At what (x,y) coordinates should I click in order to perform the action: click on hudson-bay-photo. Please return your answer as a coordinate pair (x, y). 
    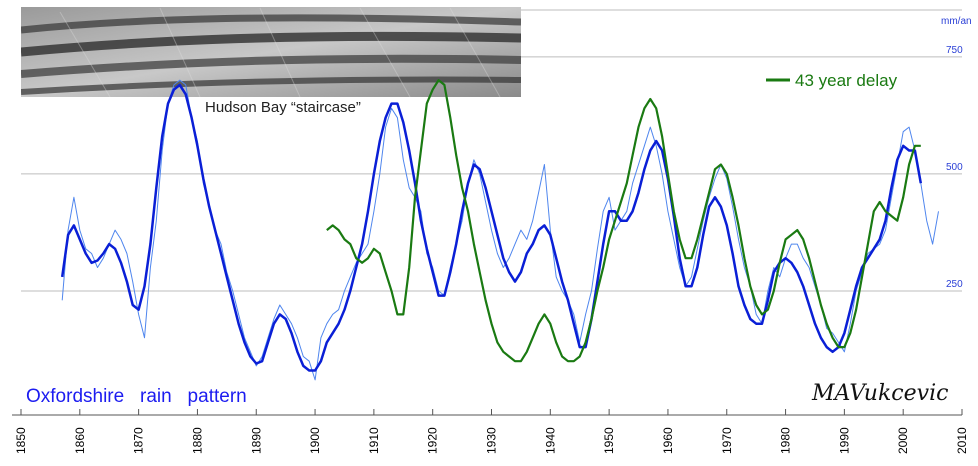
    Looking at the image, I should click on (271, 52).